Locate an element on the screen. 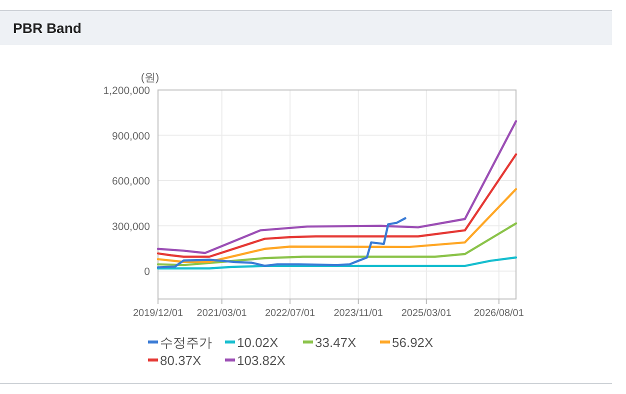  y-tick-label: 0 is located at coordinates (147, 272).